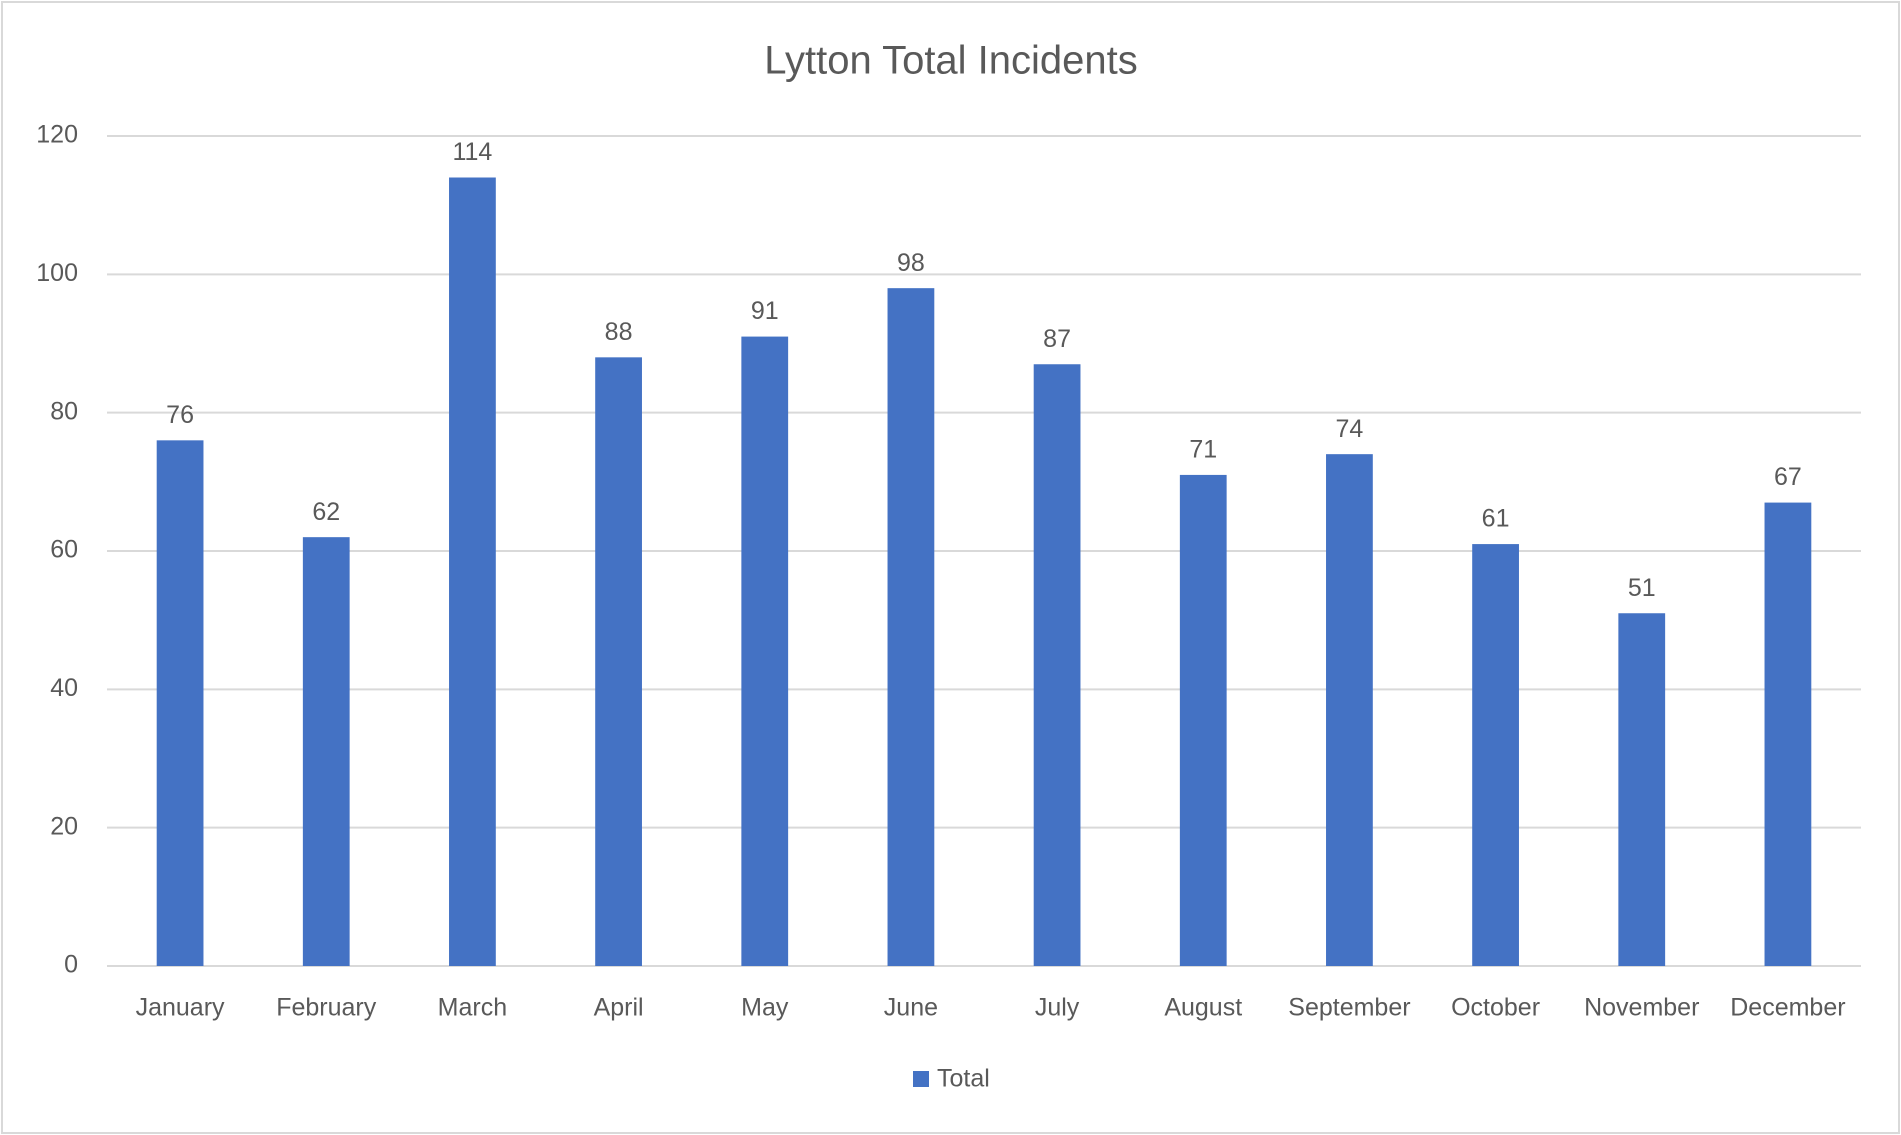 This screenshot has width=1901, height=1135. What do you see at coordinates (57, 273) in the screenshot?
I see `y-tick-label: 100` at bounding box center [57, 273].